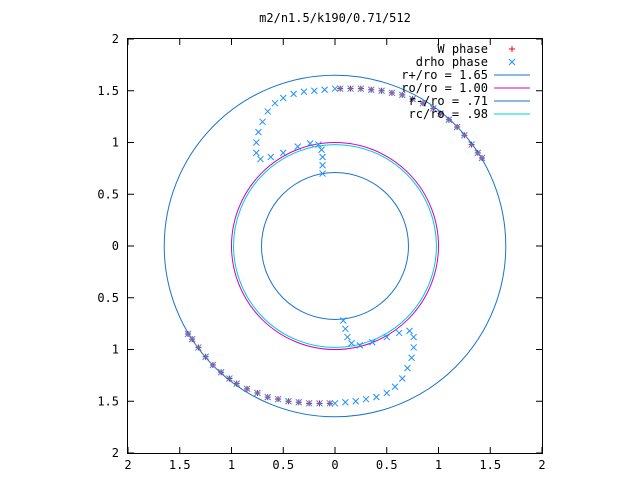  I want to click on y-tick-label: 0, so click(115, 246).